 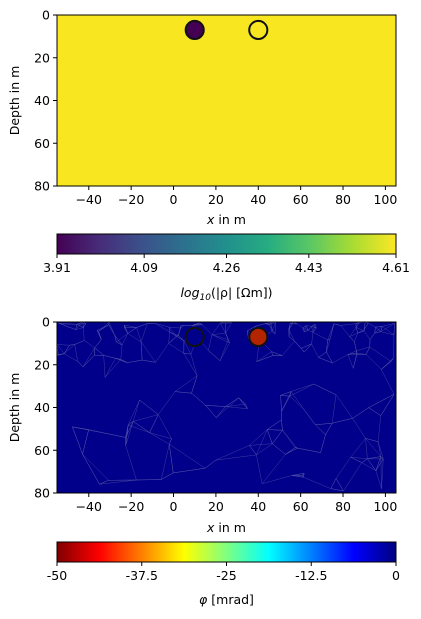 What do you see at coordinates (343, 199) in the screenshot?
I see `resistivity-xtick-label: 80` at bounding box center [343, 199].